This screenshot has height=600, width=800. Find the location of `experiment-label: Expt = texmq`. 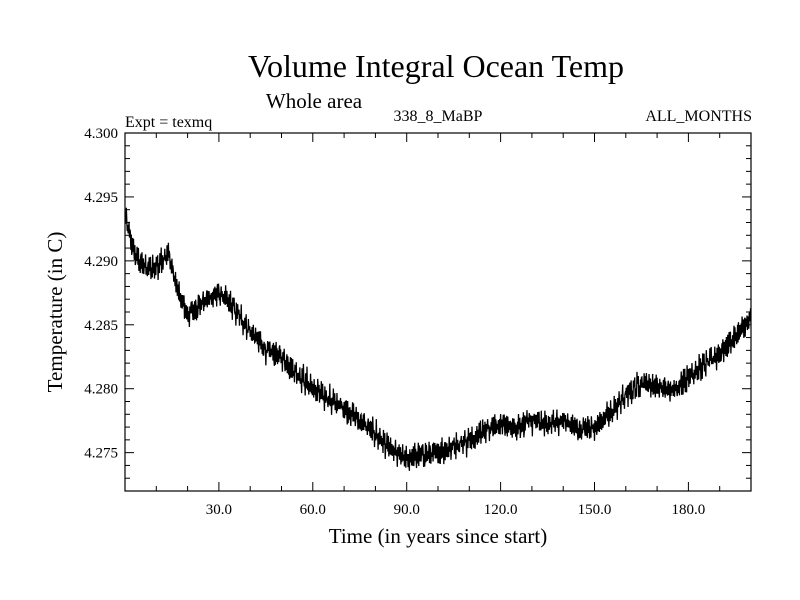

experiment-label: Expt = texmq is located at coordinates (168, 122).